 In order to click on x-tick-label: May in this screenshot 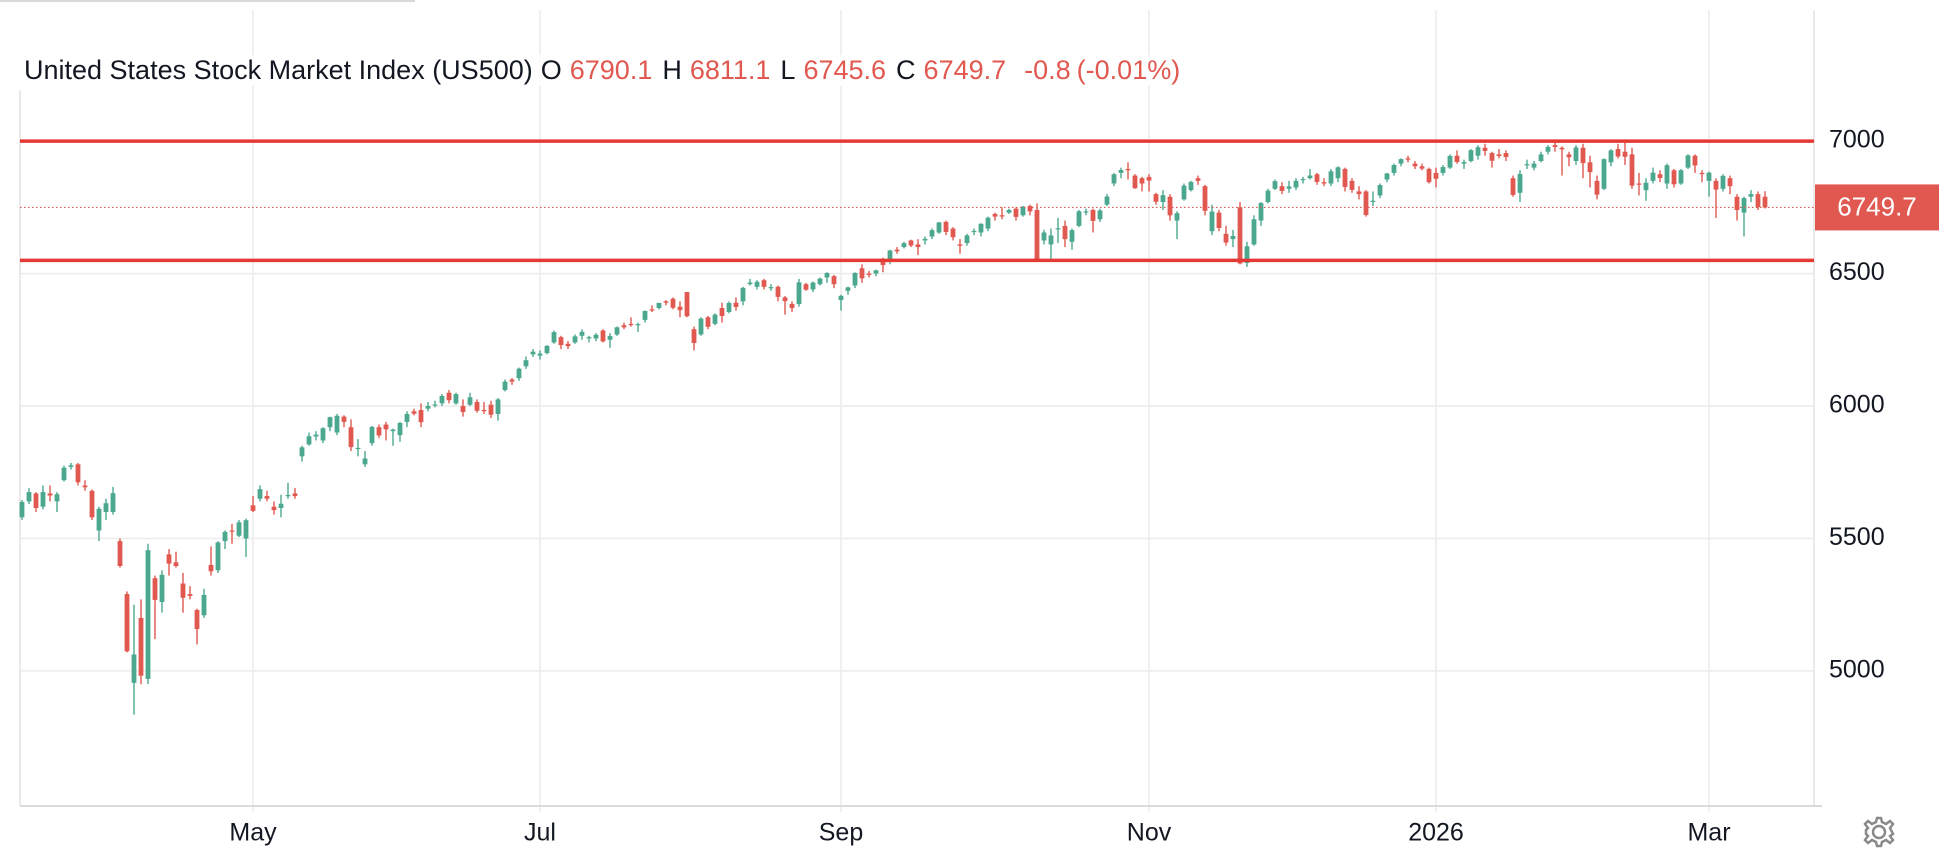, I will do `click(253, 833)`.